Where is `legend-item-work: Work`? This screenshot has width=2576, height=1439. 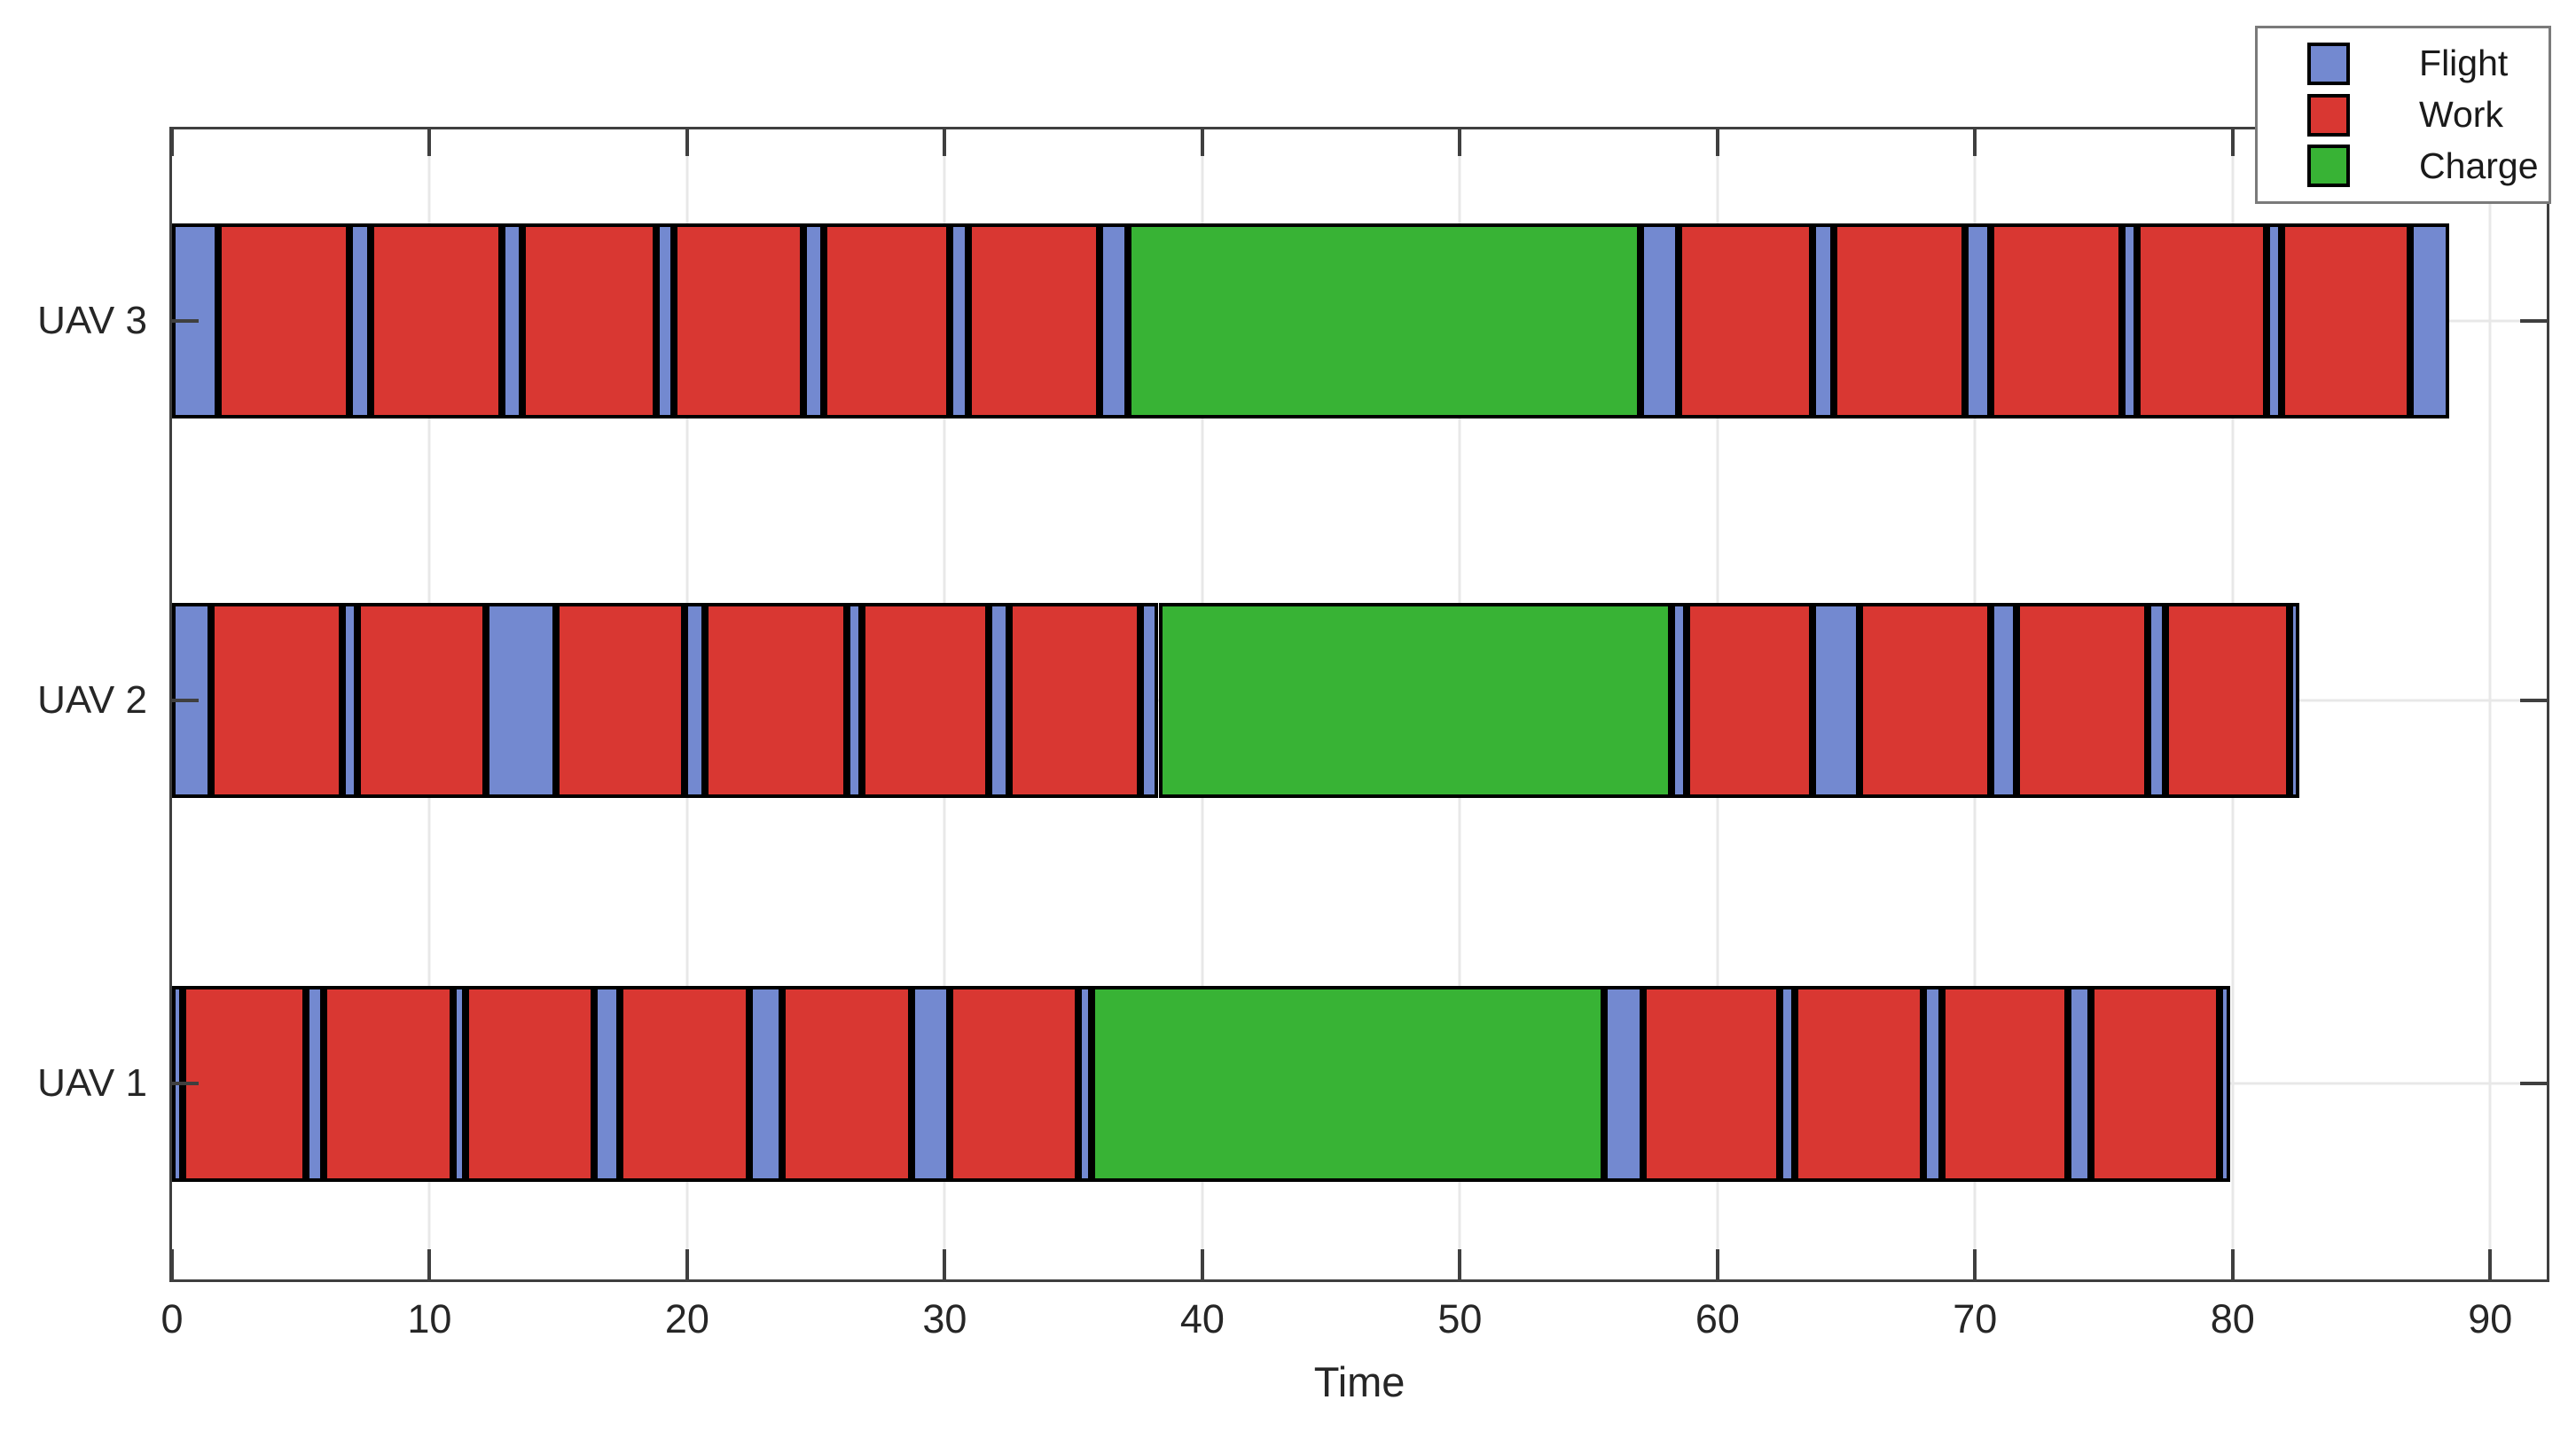 legend-item-work: Work is located at coordinates (2403, 115).